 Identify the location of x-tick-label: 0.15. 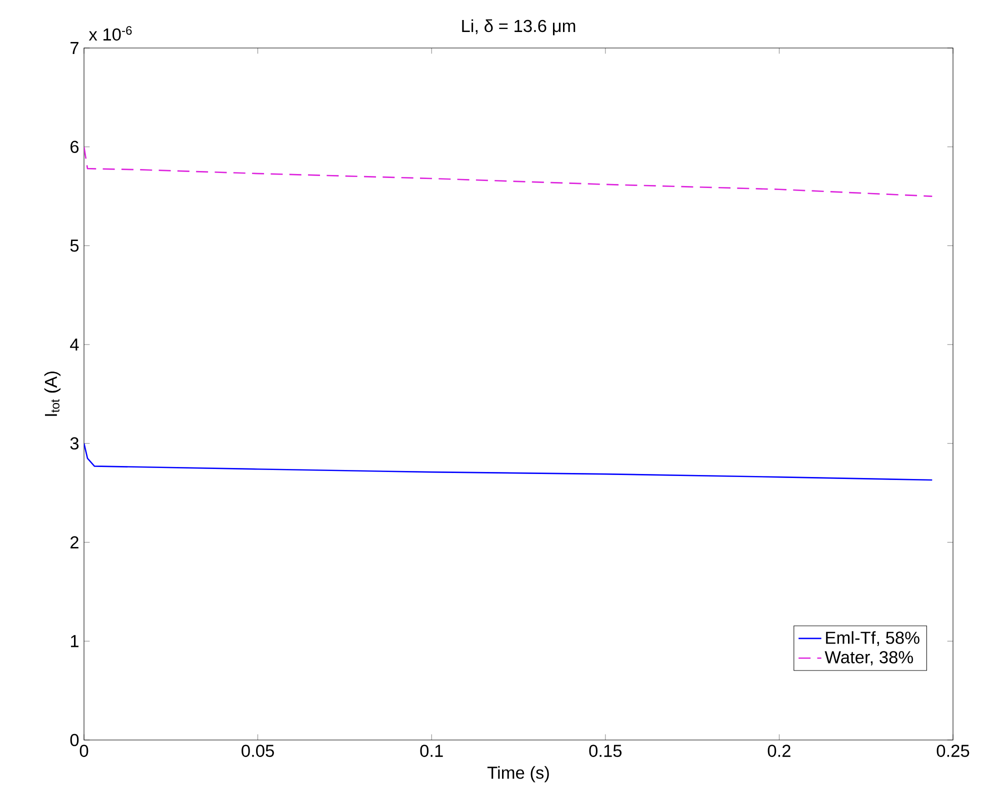
(605, 750).